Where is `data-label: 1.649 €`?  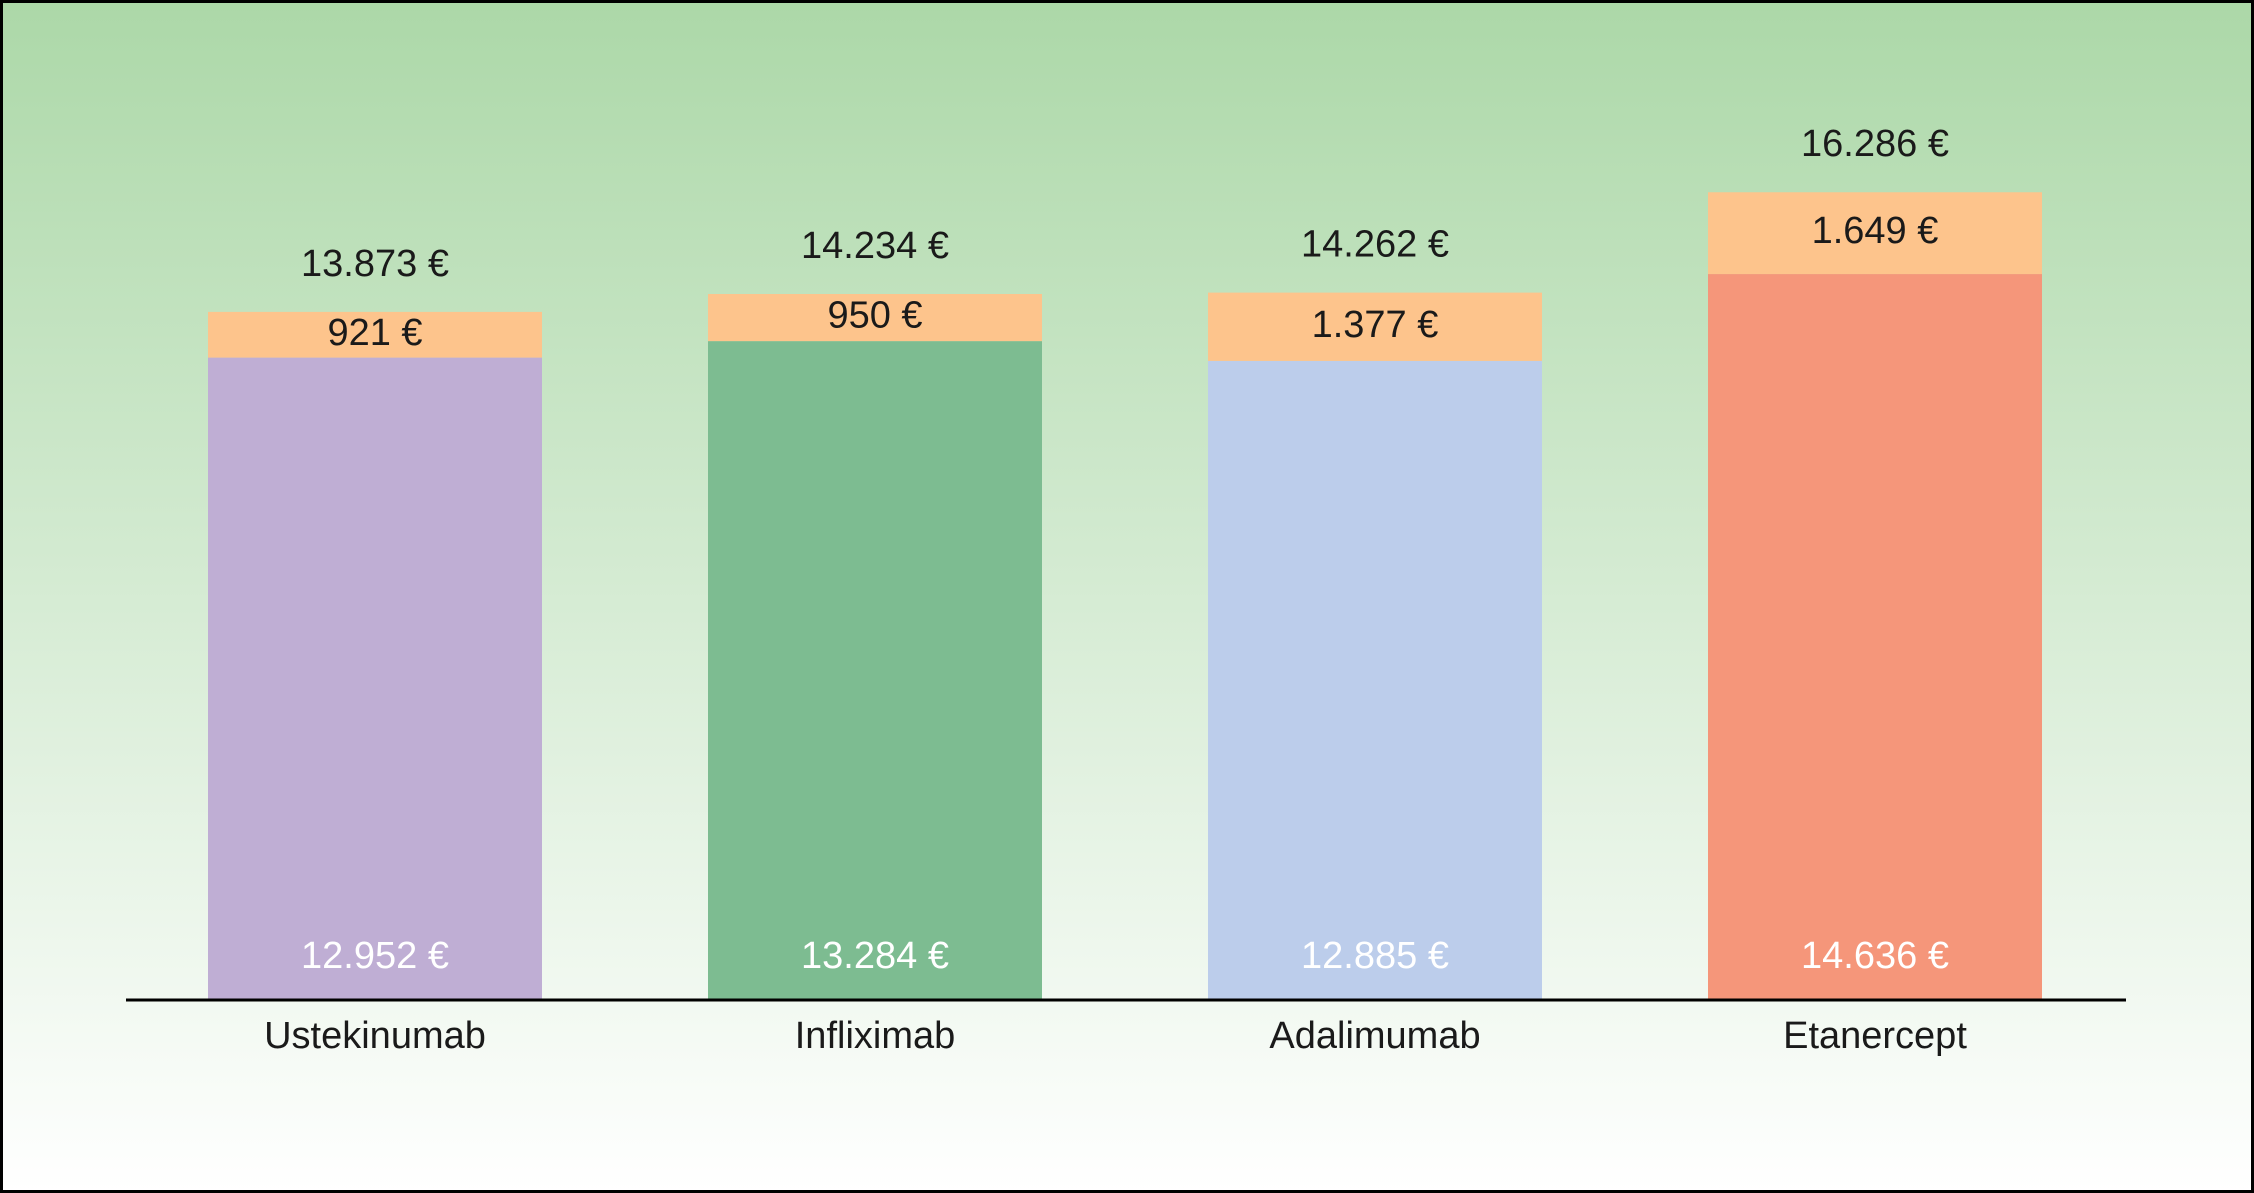
data-label: 1.649 € is located at coordinates (1875, 231).